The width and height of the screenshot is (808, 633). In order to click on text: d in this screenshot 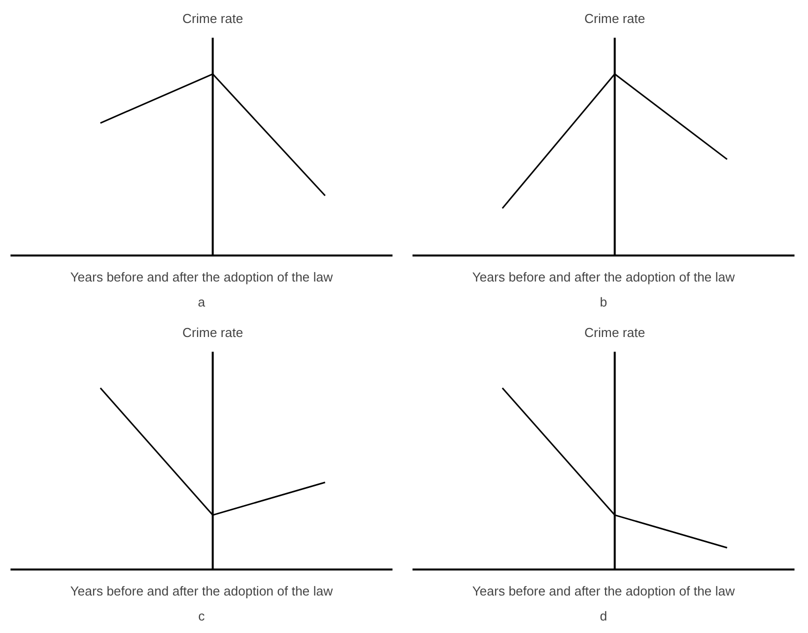, I will do `click(604, 616)`.